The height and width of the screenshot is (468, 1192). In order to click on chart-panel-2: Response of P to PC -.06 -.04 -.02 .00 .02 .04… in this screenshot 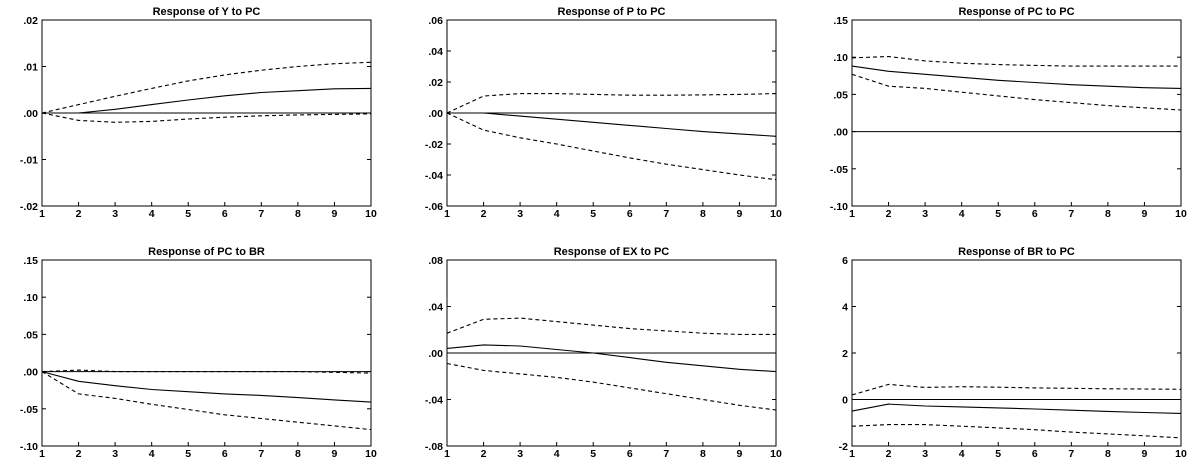, I will do `click(603, 113)`.